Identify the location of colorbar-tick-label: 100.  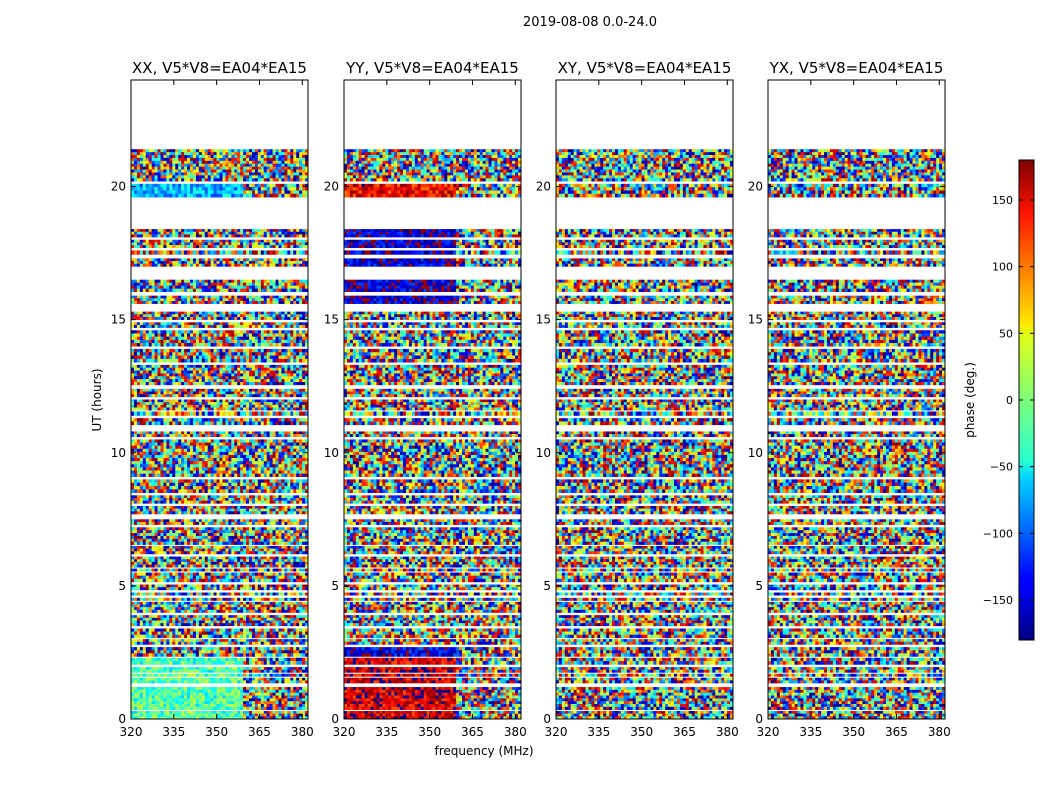
(1002, 267).